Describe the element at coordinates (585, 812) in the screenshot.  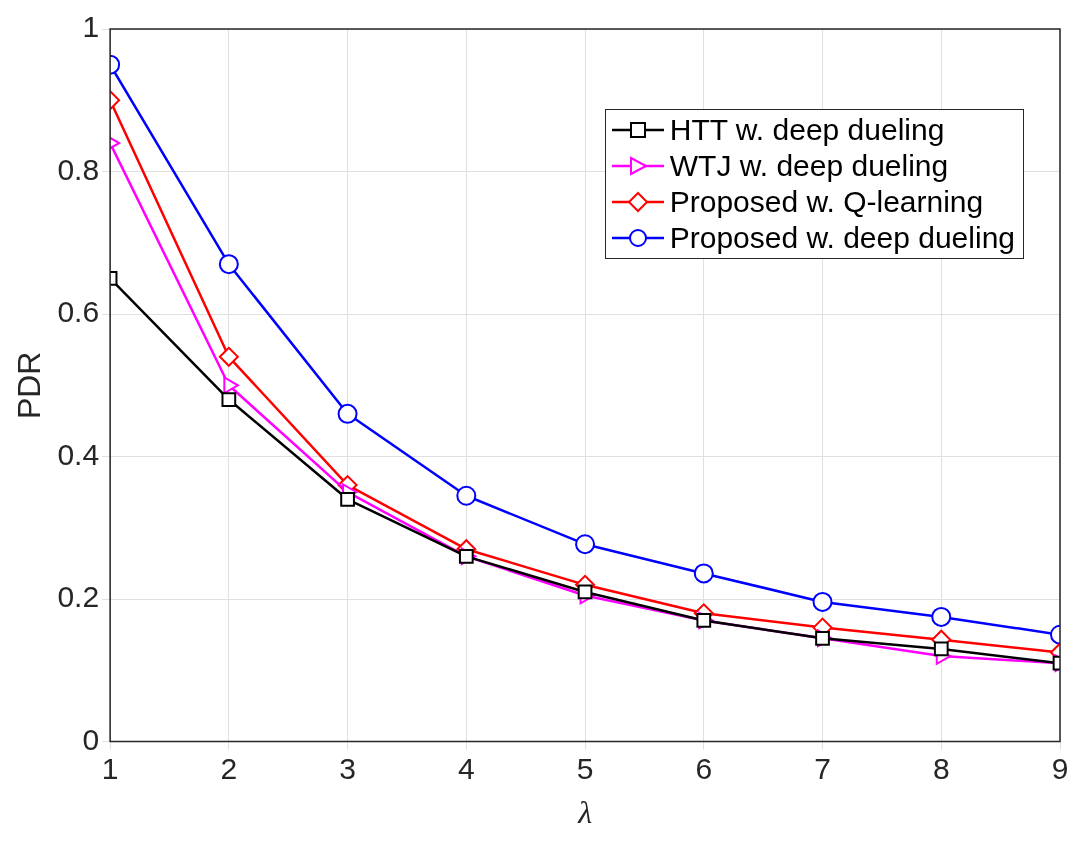
I see `x-axis-title: λ` at that location.